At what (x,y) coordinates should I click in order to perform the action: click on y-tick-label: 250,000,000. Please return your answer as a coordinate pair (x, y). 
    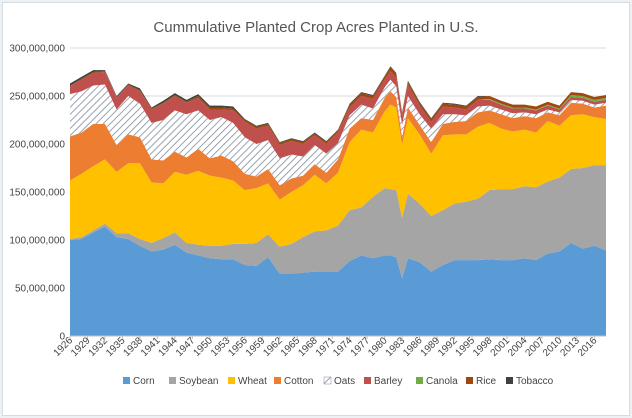
    Looking at the image, I should click on (37, 97).